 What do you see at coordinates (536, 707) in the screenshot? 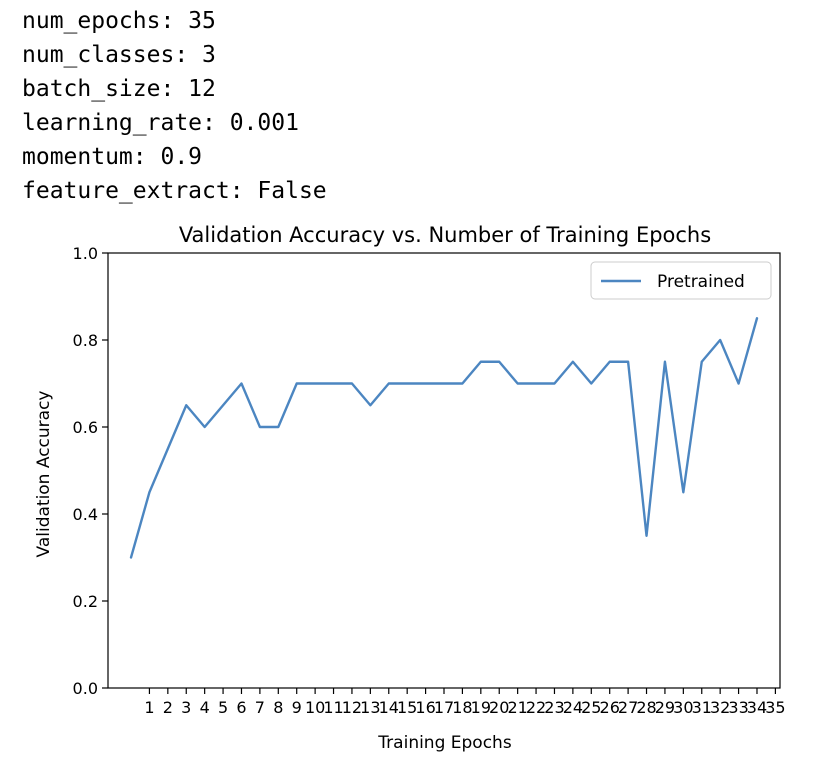
I see `x-tick-label: 22` at bounding box center [536, 707].